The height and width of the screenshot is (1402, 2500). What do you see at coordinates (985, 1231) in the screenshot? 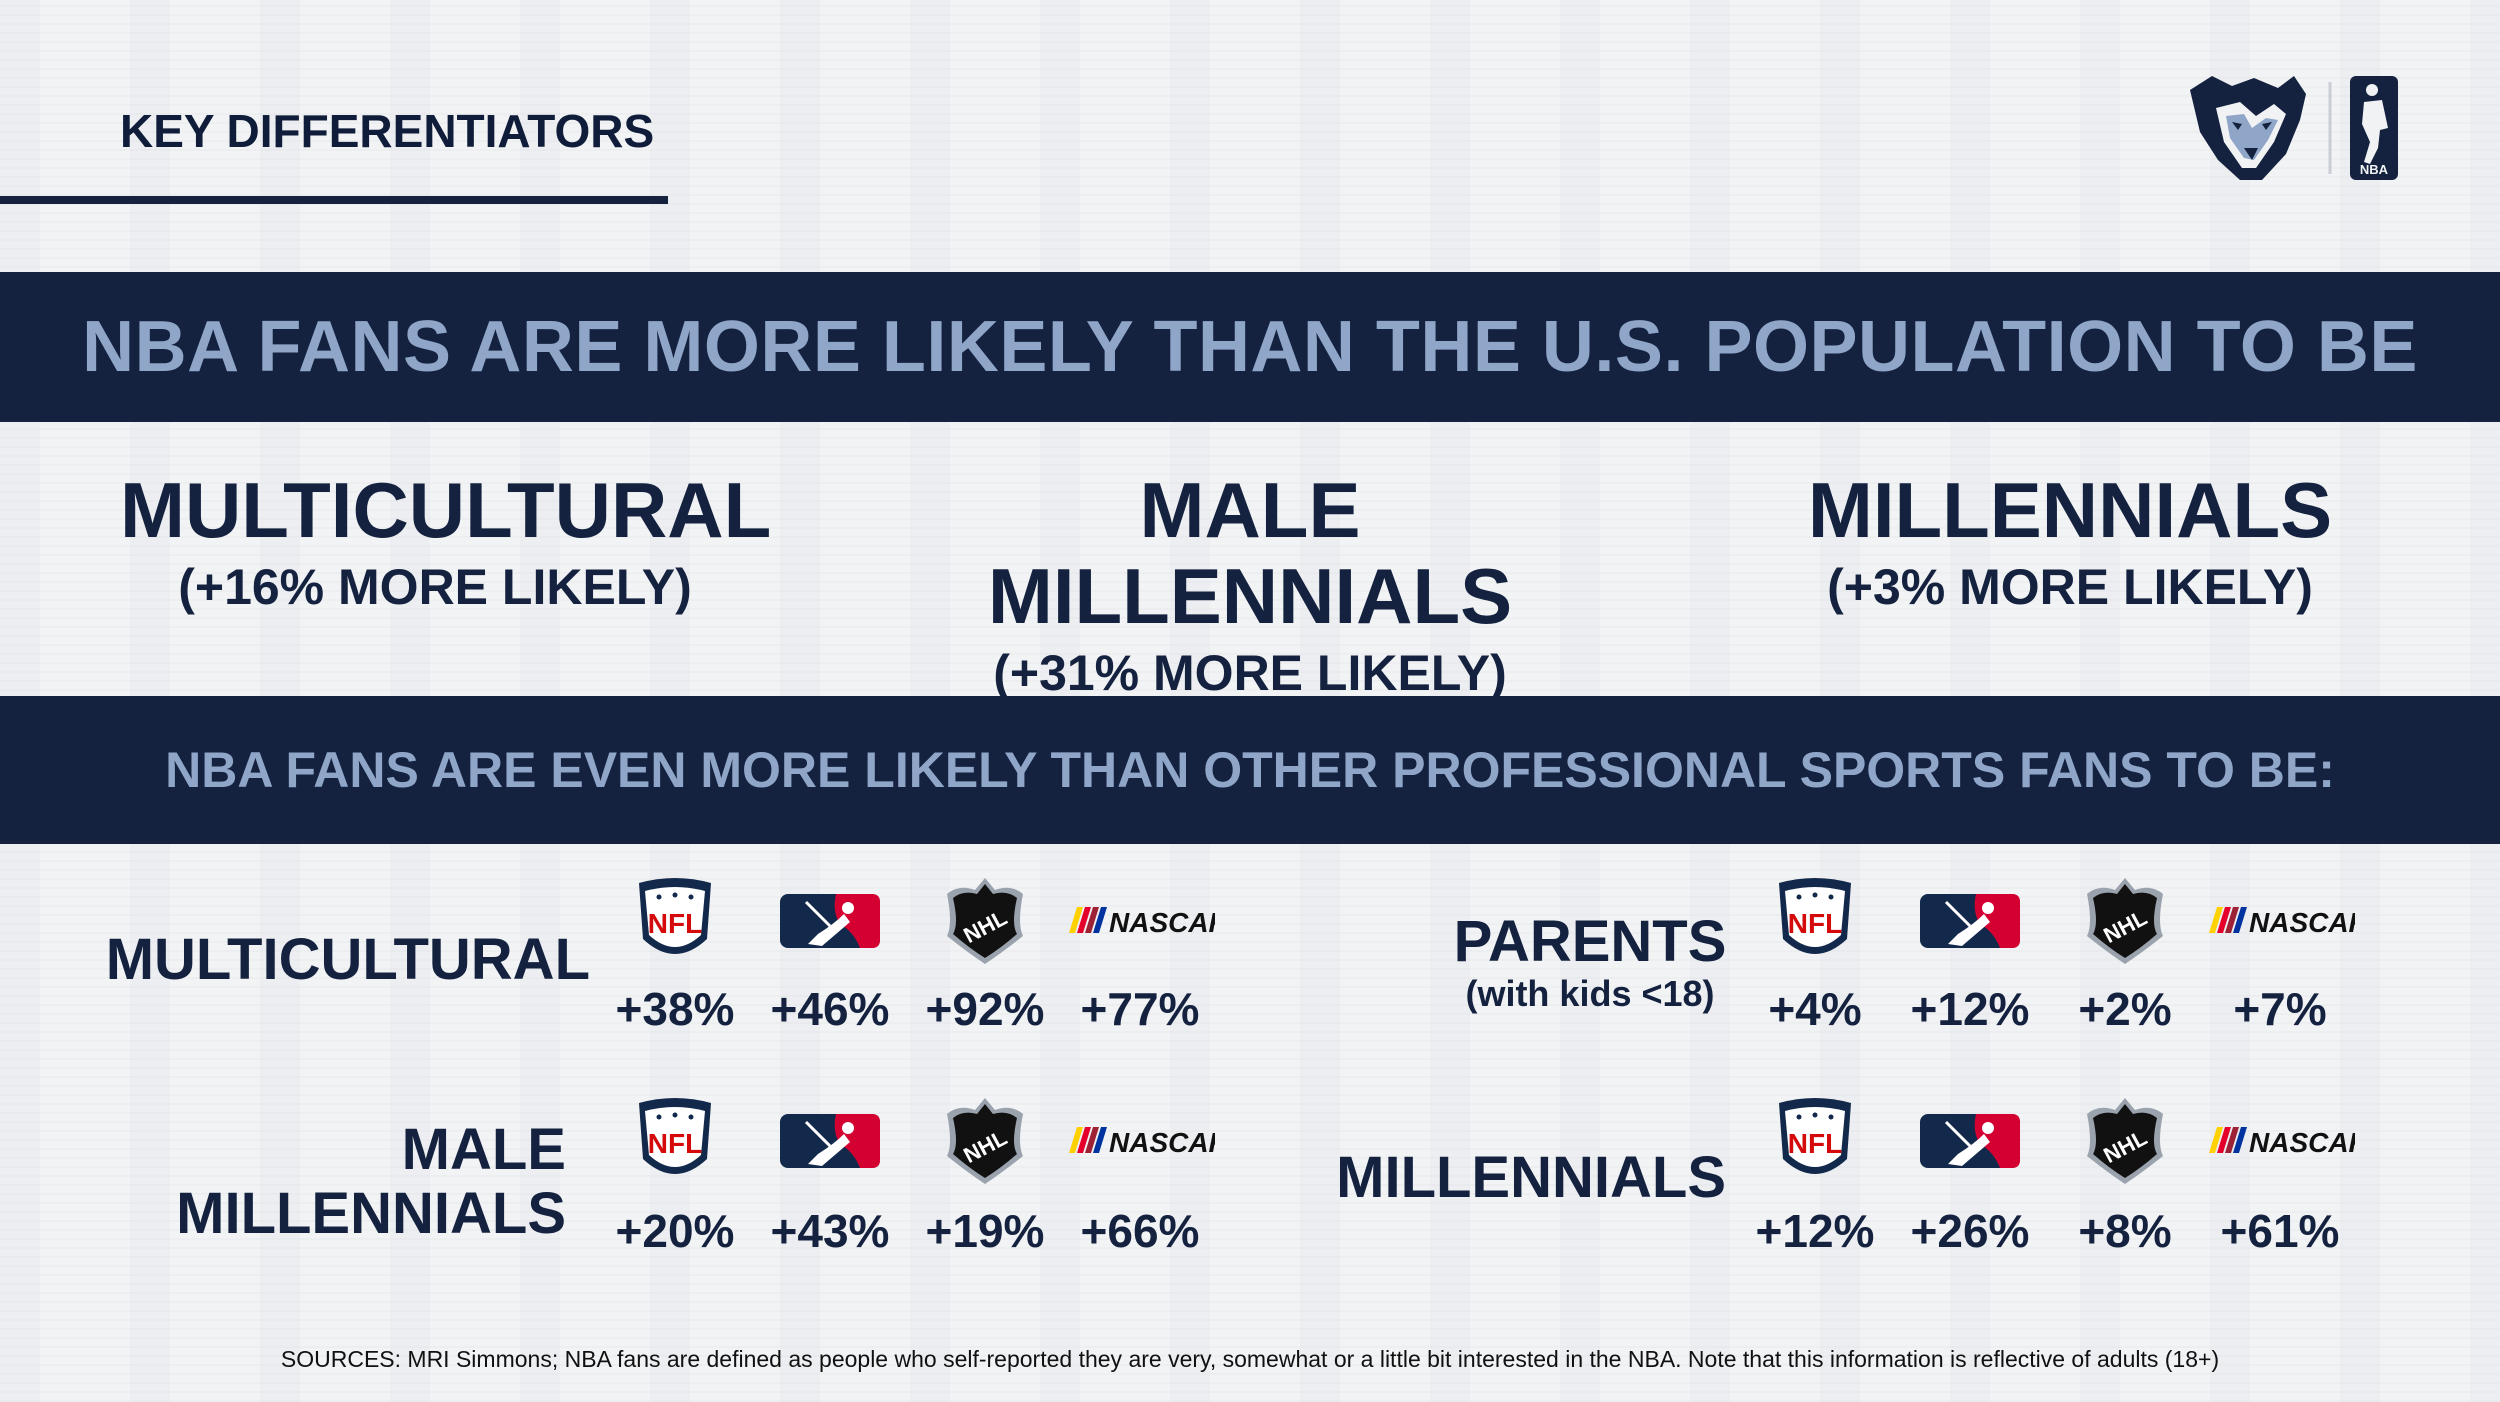
I see `pct-nhl-row2: +19%` at bounding box center [985, 1231].